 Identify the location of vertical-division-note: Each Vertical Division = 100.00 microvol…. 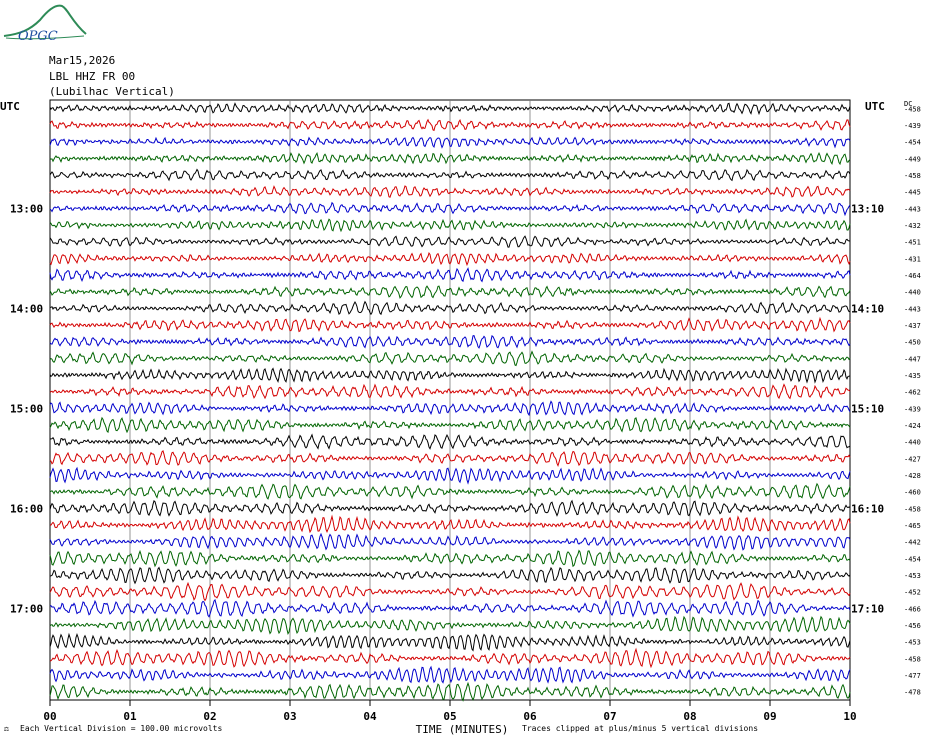
(121, 728).